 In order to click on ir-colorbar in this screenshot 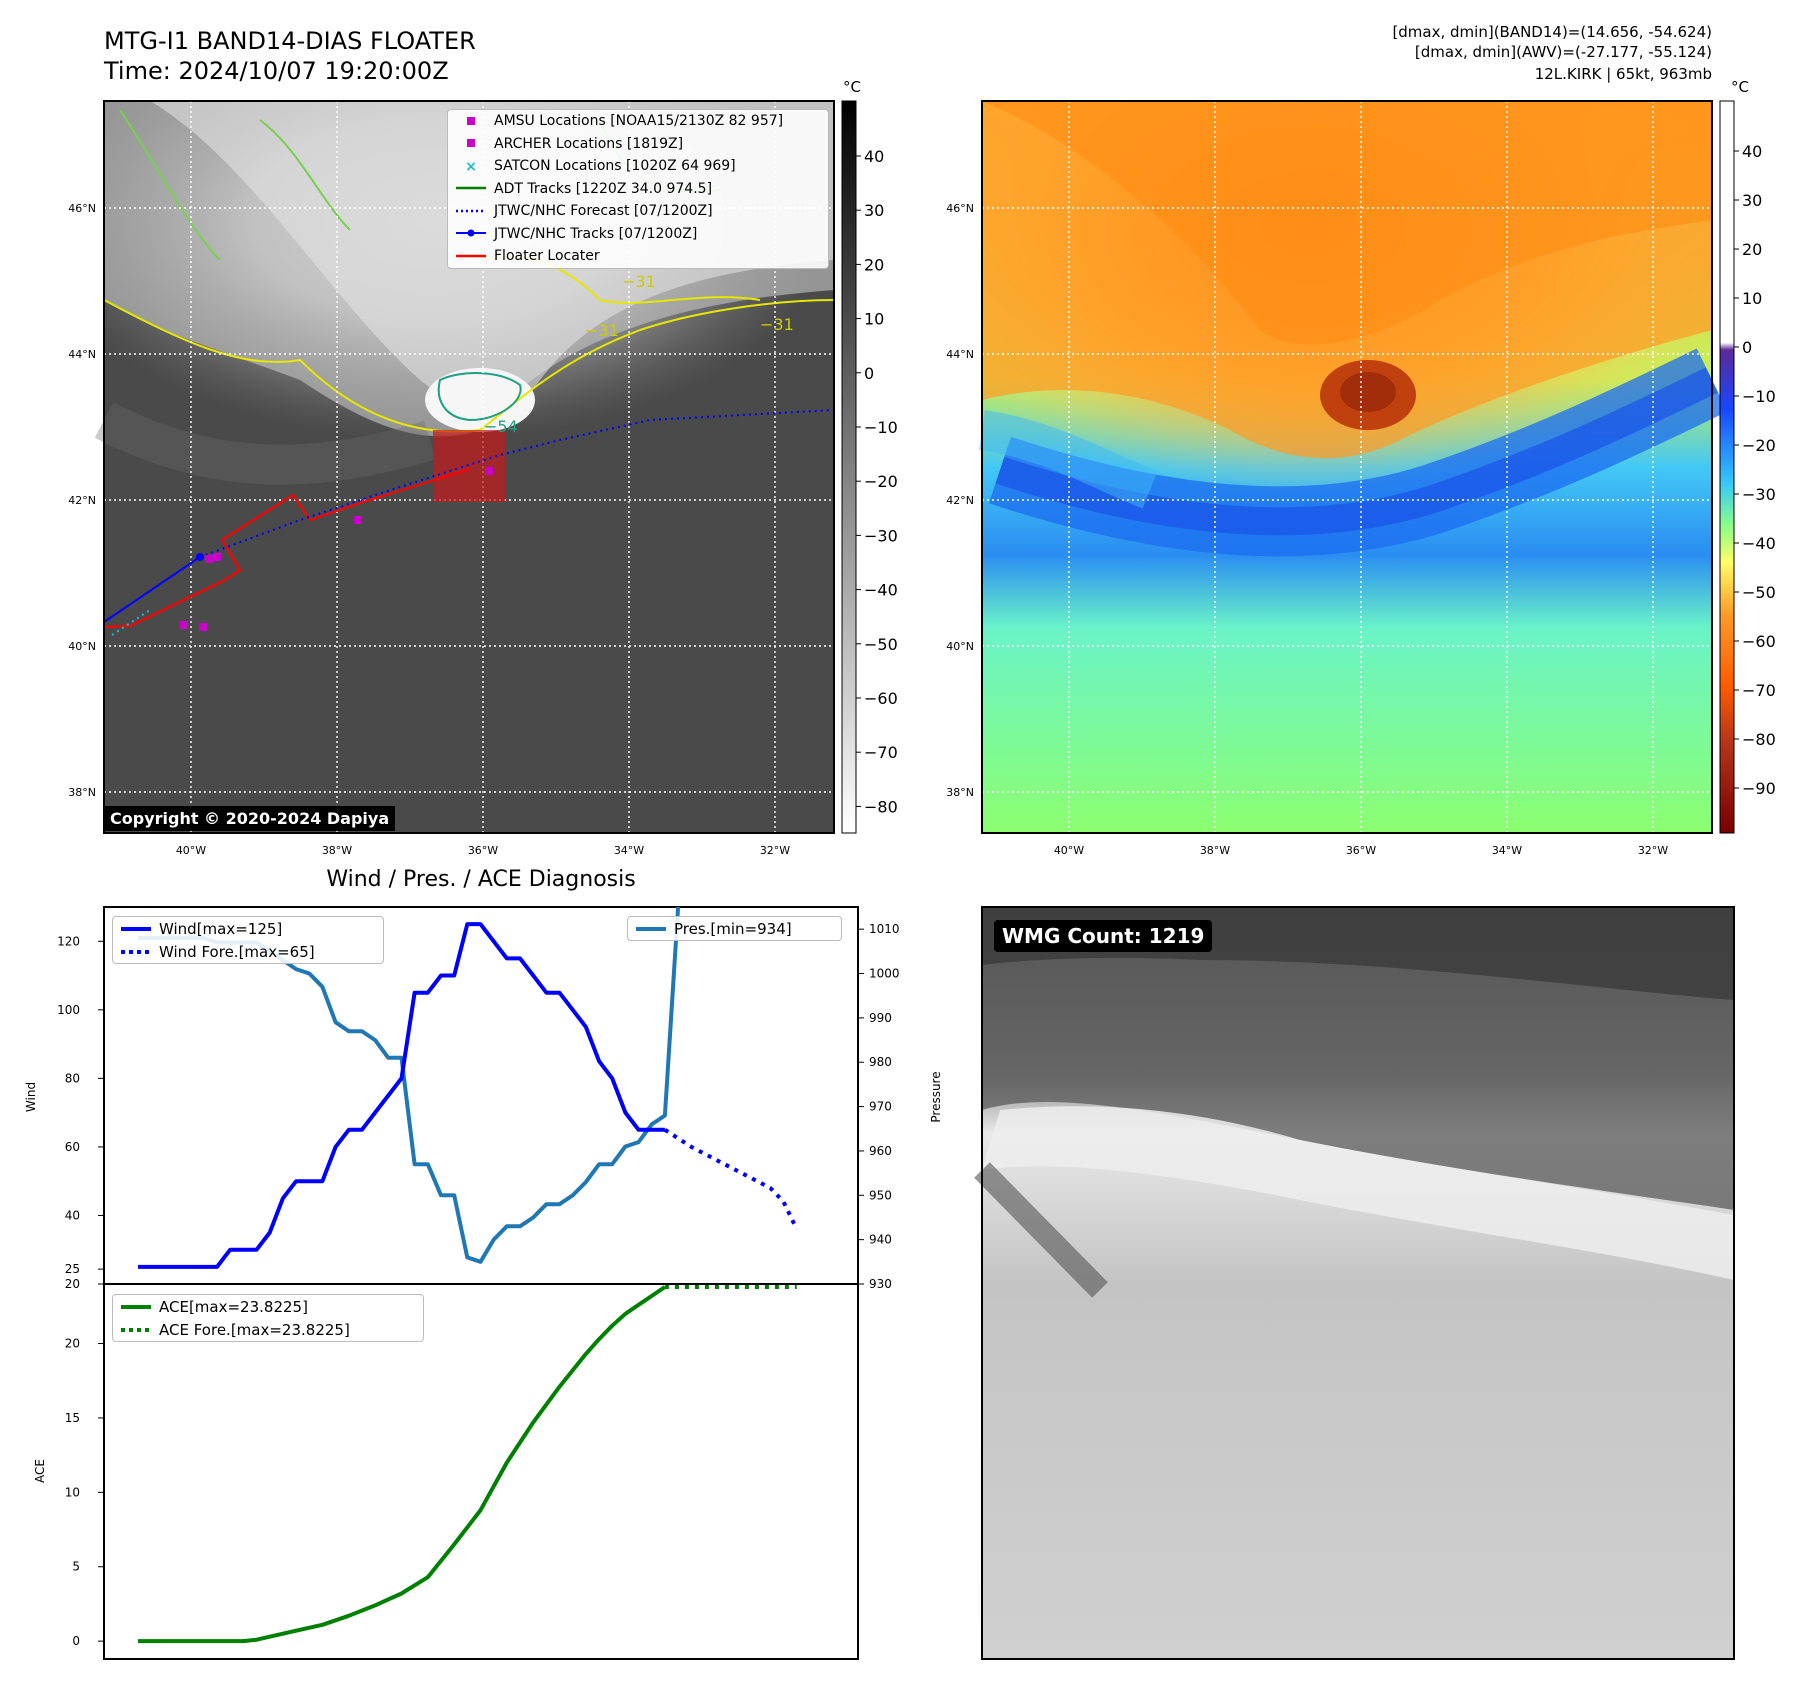, I will do `click(849, 467)`.